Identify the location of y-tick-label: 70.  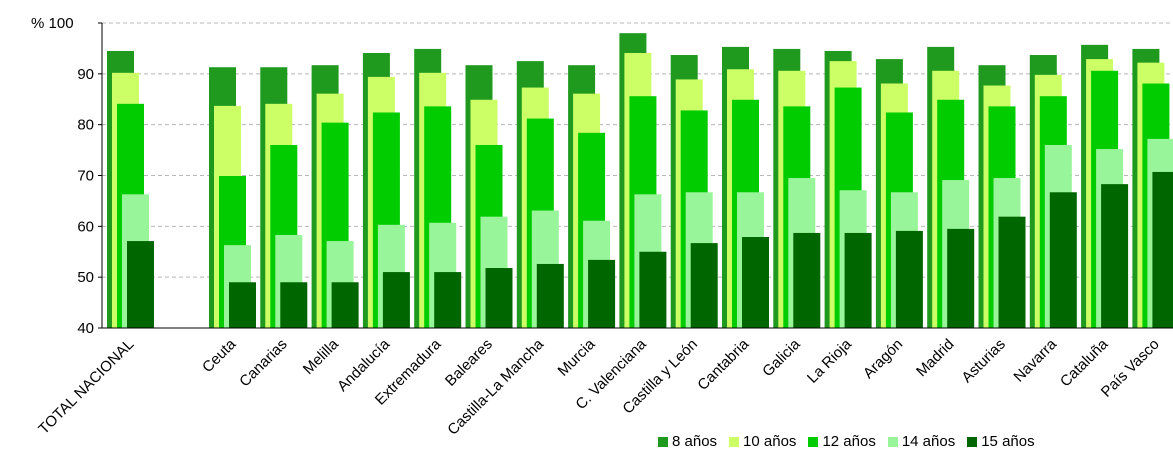
(85, 176).